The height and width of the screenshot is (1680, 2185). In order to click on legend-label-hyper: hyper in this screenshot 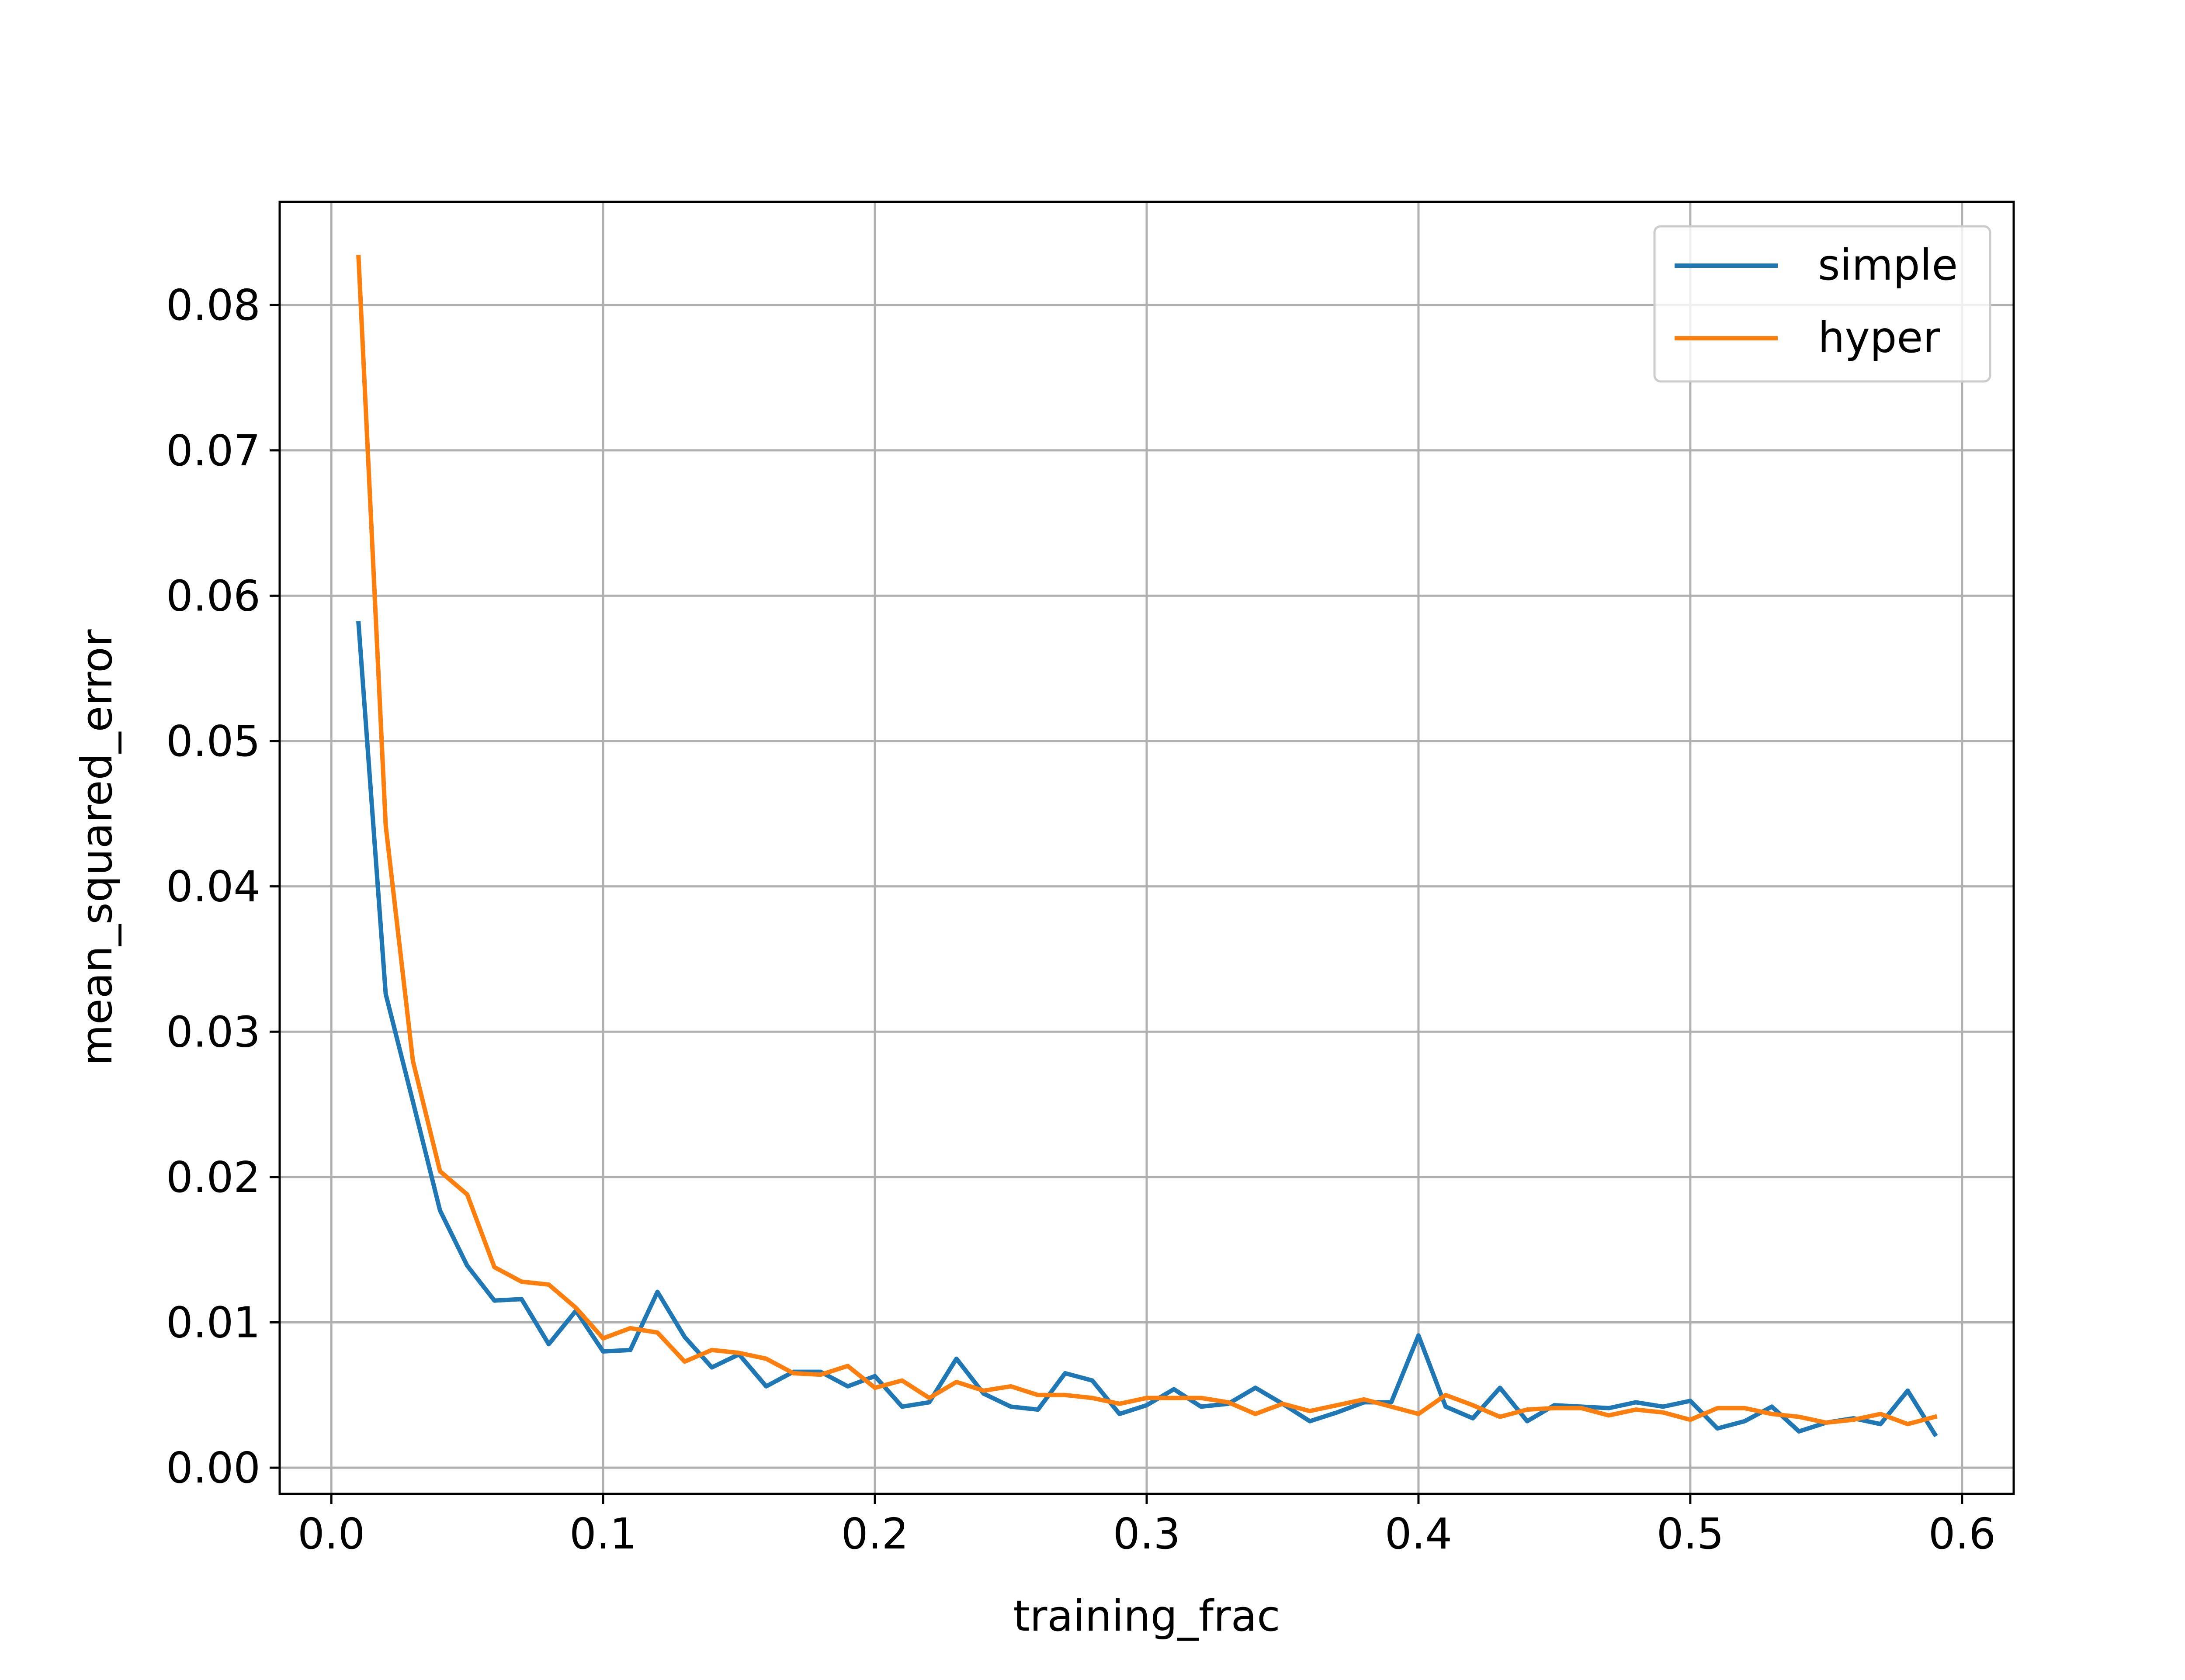, I will do `click(1879, 338)`.